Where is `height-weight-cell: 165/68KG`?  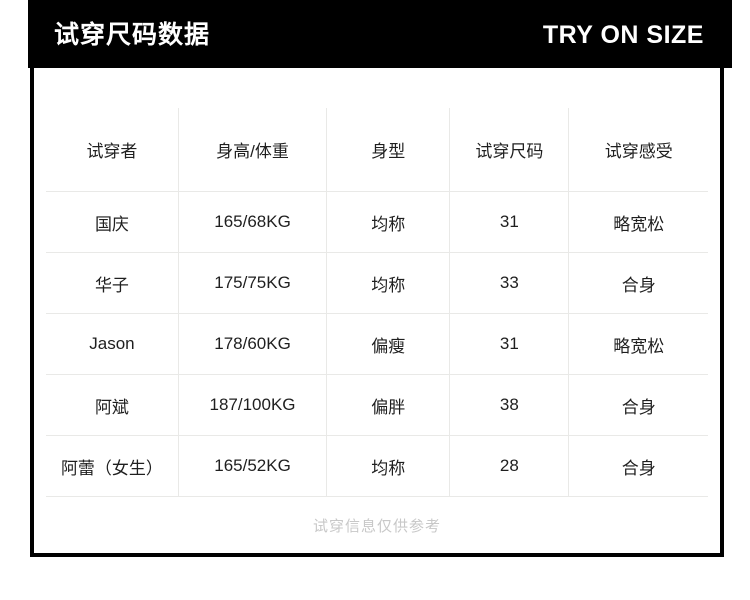 height-weight-cell: 165/68KG is located at coordinates (253, 222).